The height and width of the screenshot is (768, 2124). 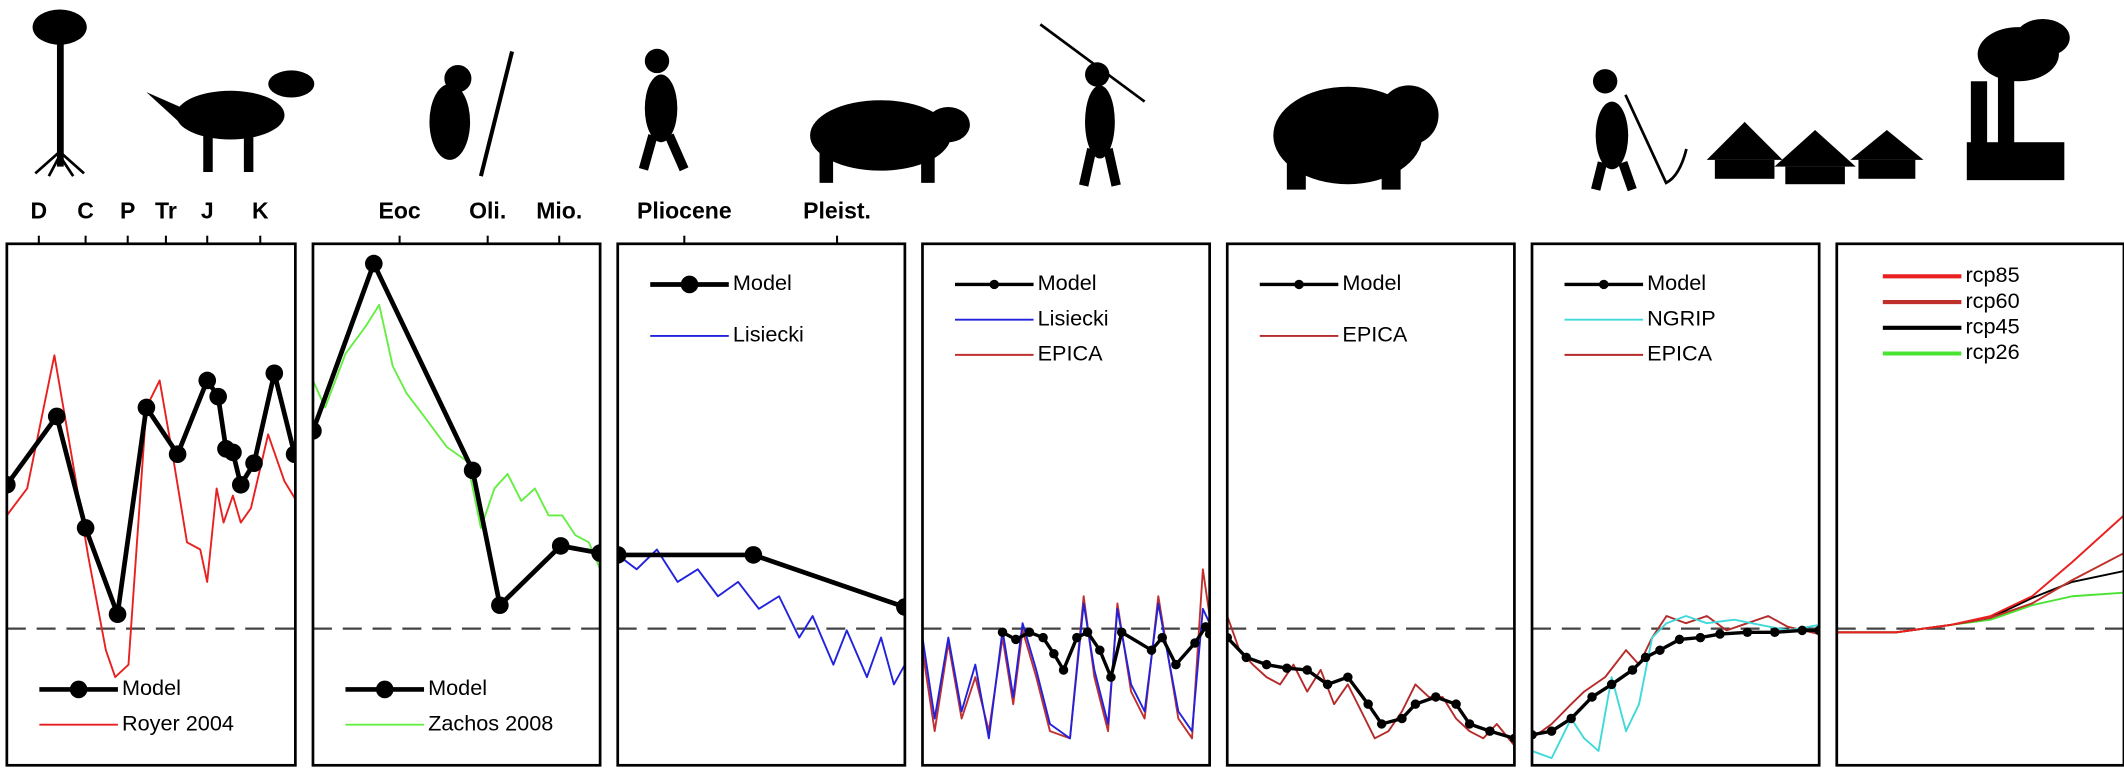 What do you see at coordinates (472, 113) in the screenshot?
I see `primate-icon` at bounding box center [472, 113].